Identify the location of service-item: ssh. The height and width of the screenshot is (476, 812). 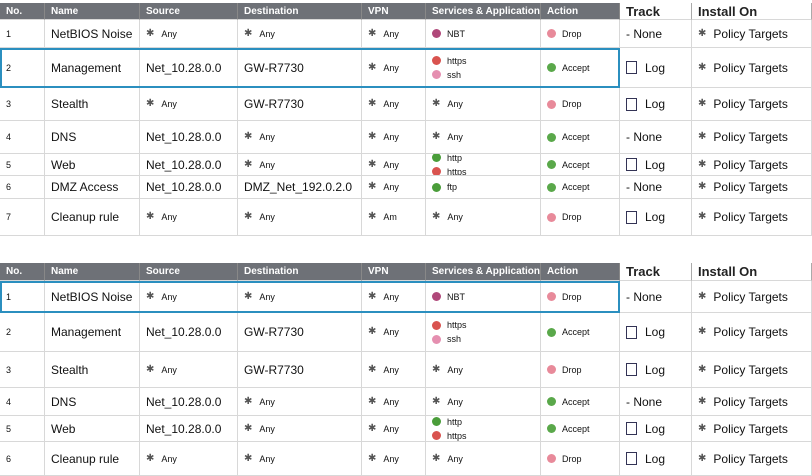
(486, 339).